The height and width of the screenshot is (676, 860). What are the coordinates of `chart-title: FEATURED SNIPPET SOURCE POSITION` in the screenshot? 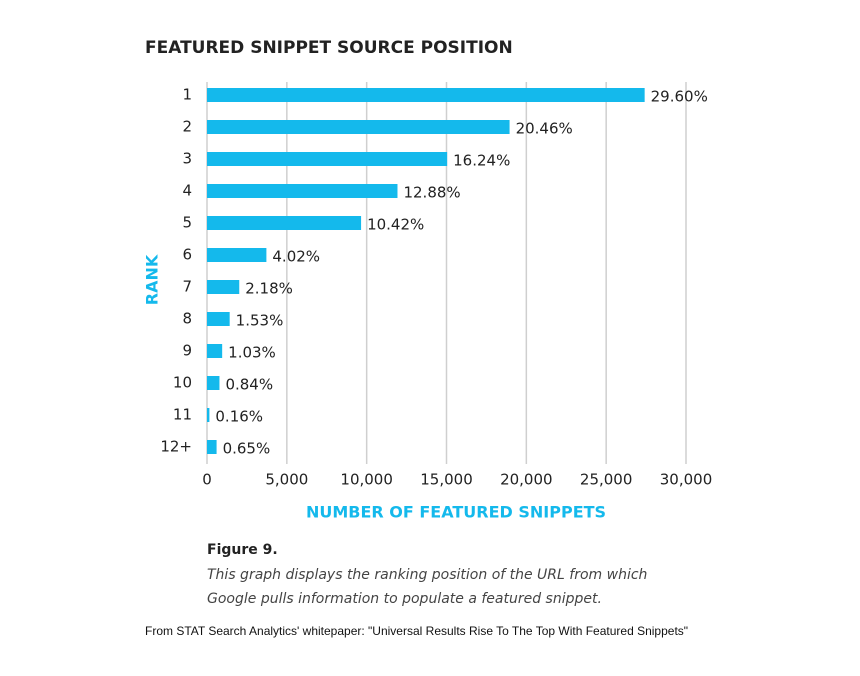 It's located at (329, 48).